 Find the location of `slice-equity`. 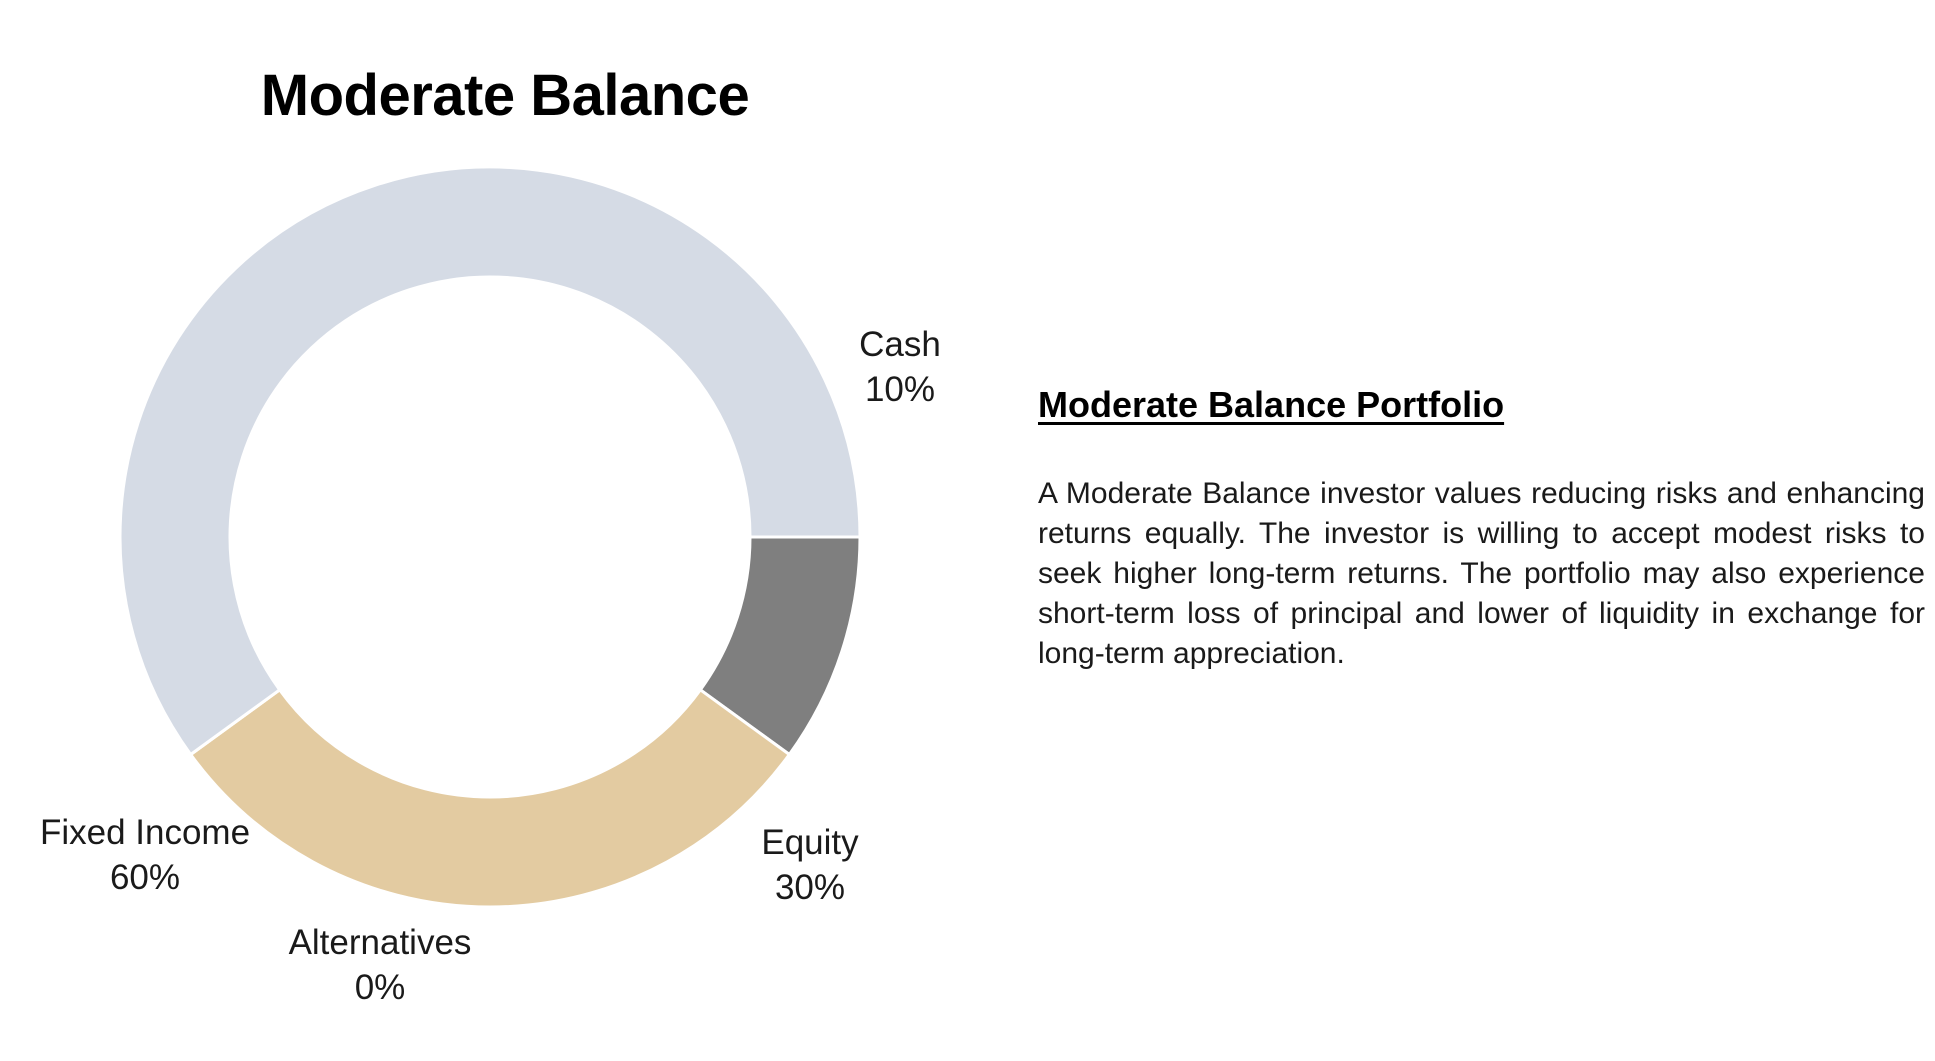

slice-equity is located at coordinates (490, 798).